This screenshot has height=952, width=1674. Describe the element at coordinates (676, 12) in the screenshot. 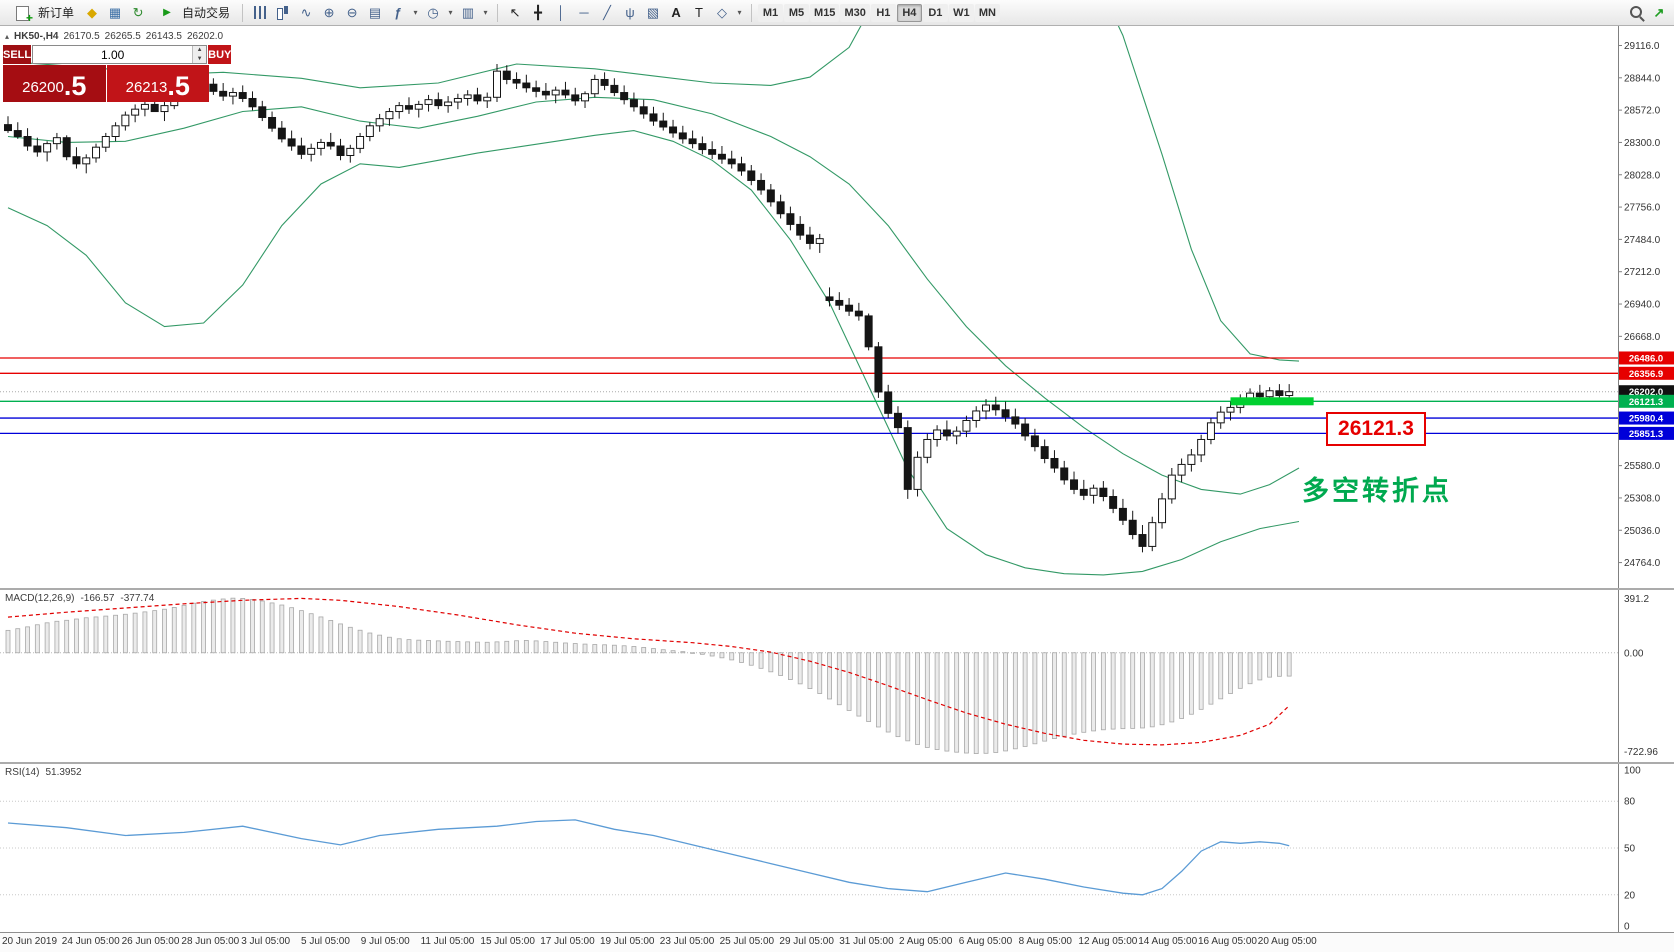

I see `text-icon: A` at that location.